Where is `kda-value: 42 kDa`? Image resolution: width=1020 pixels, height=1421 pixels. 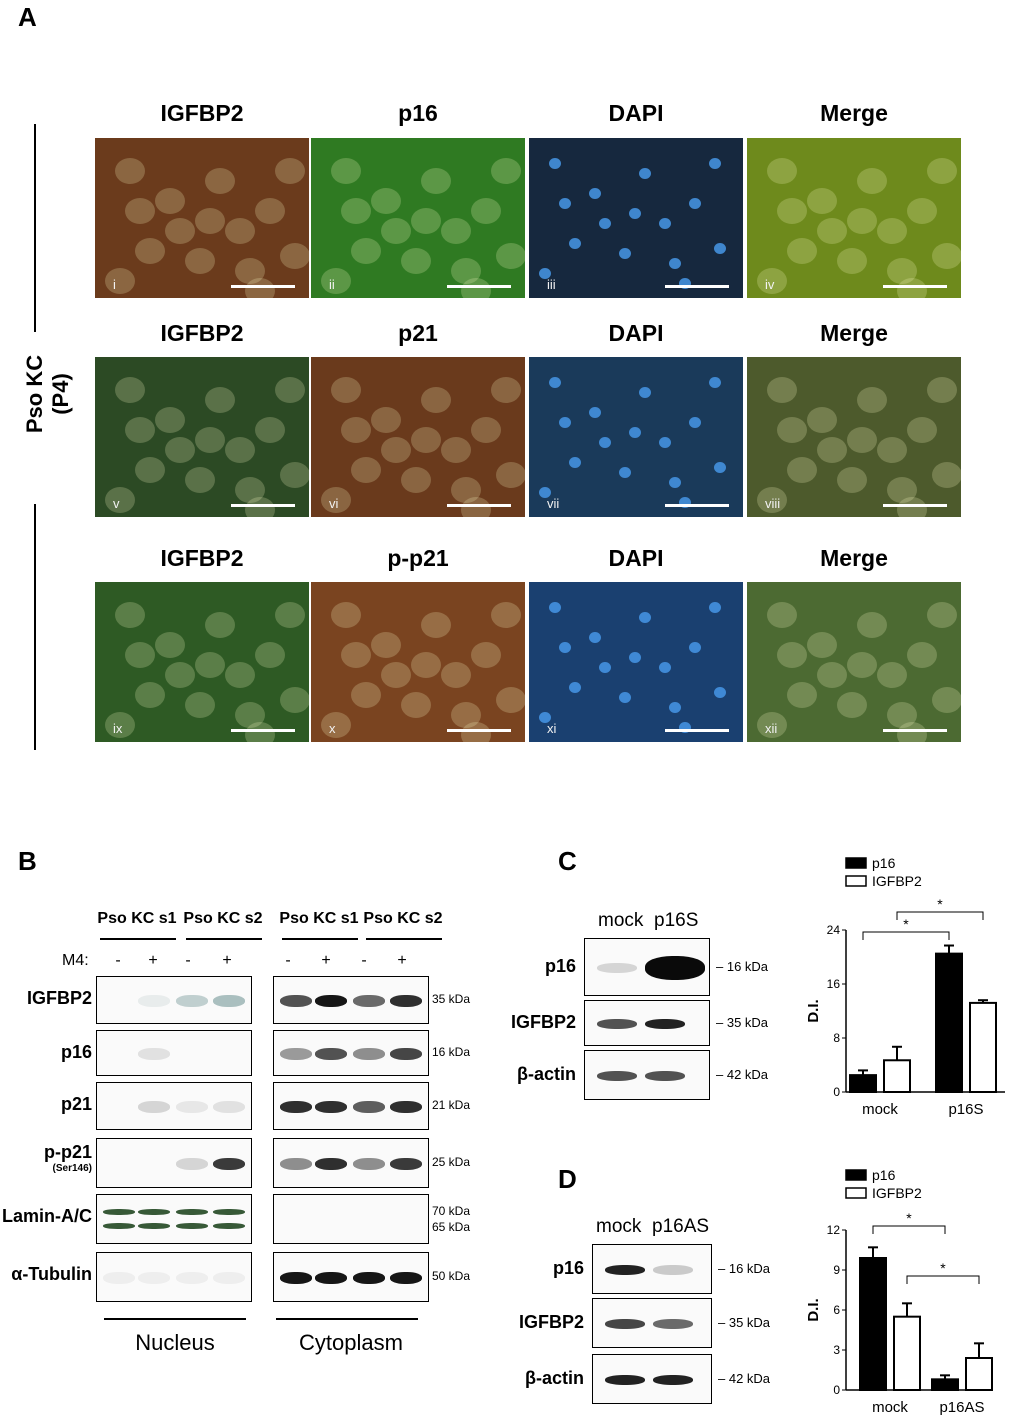
kda-value: 42 kDa is located at coordinates (749, 1378).